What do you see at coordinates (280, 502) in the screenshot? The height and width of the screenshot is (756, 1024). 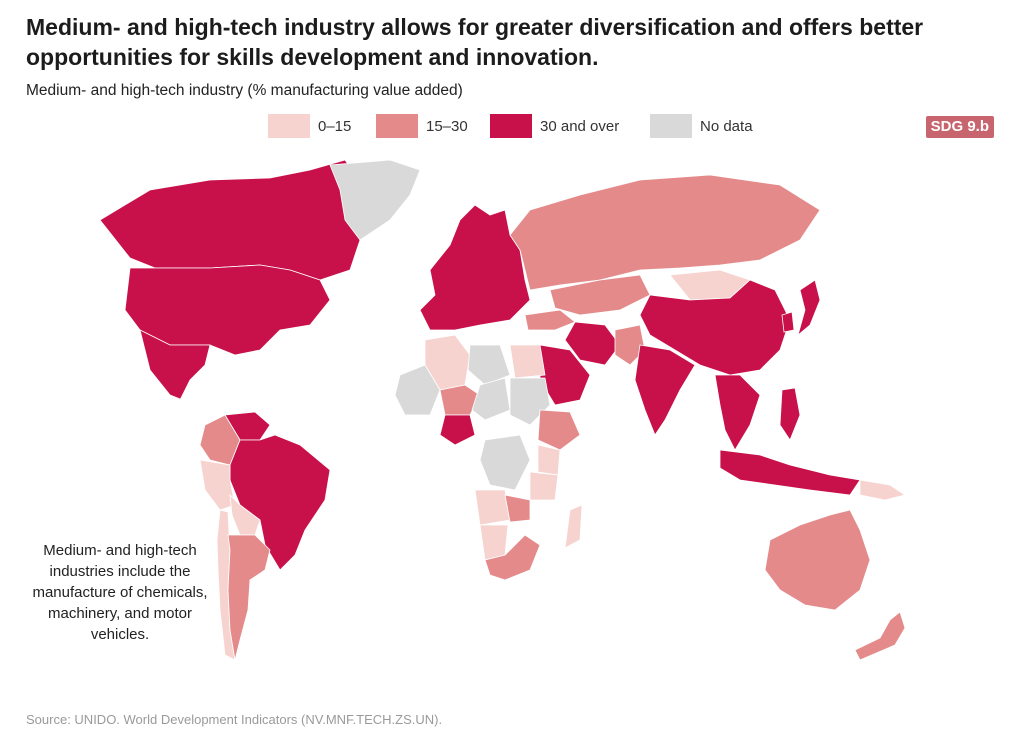 I see `region-brazil` at bounding box center [280, 502].